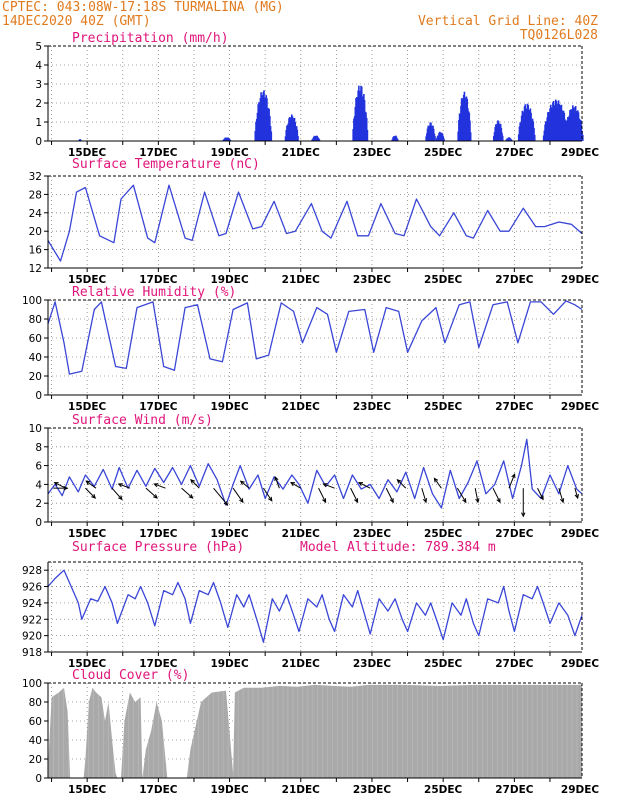 The image size is (618, 800). What do you see at coordinates (32, 604) in the screenshot?
I see `y-tick-label: 924` at bounding box center [32, 604].